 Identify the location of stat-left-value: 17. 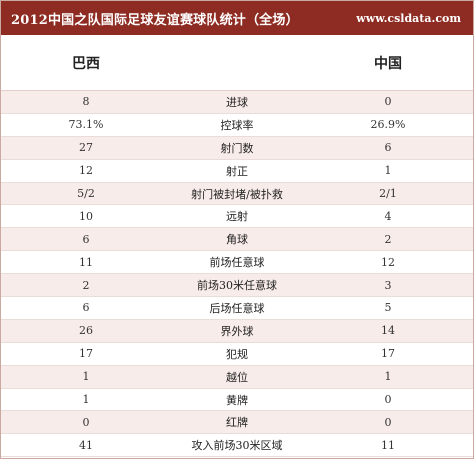
(86, 354).